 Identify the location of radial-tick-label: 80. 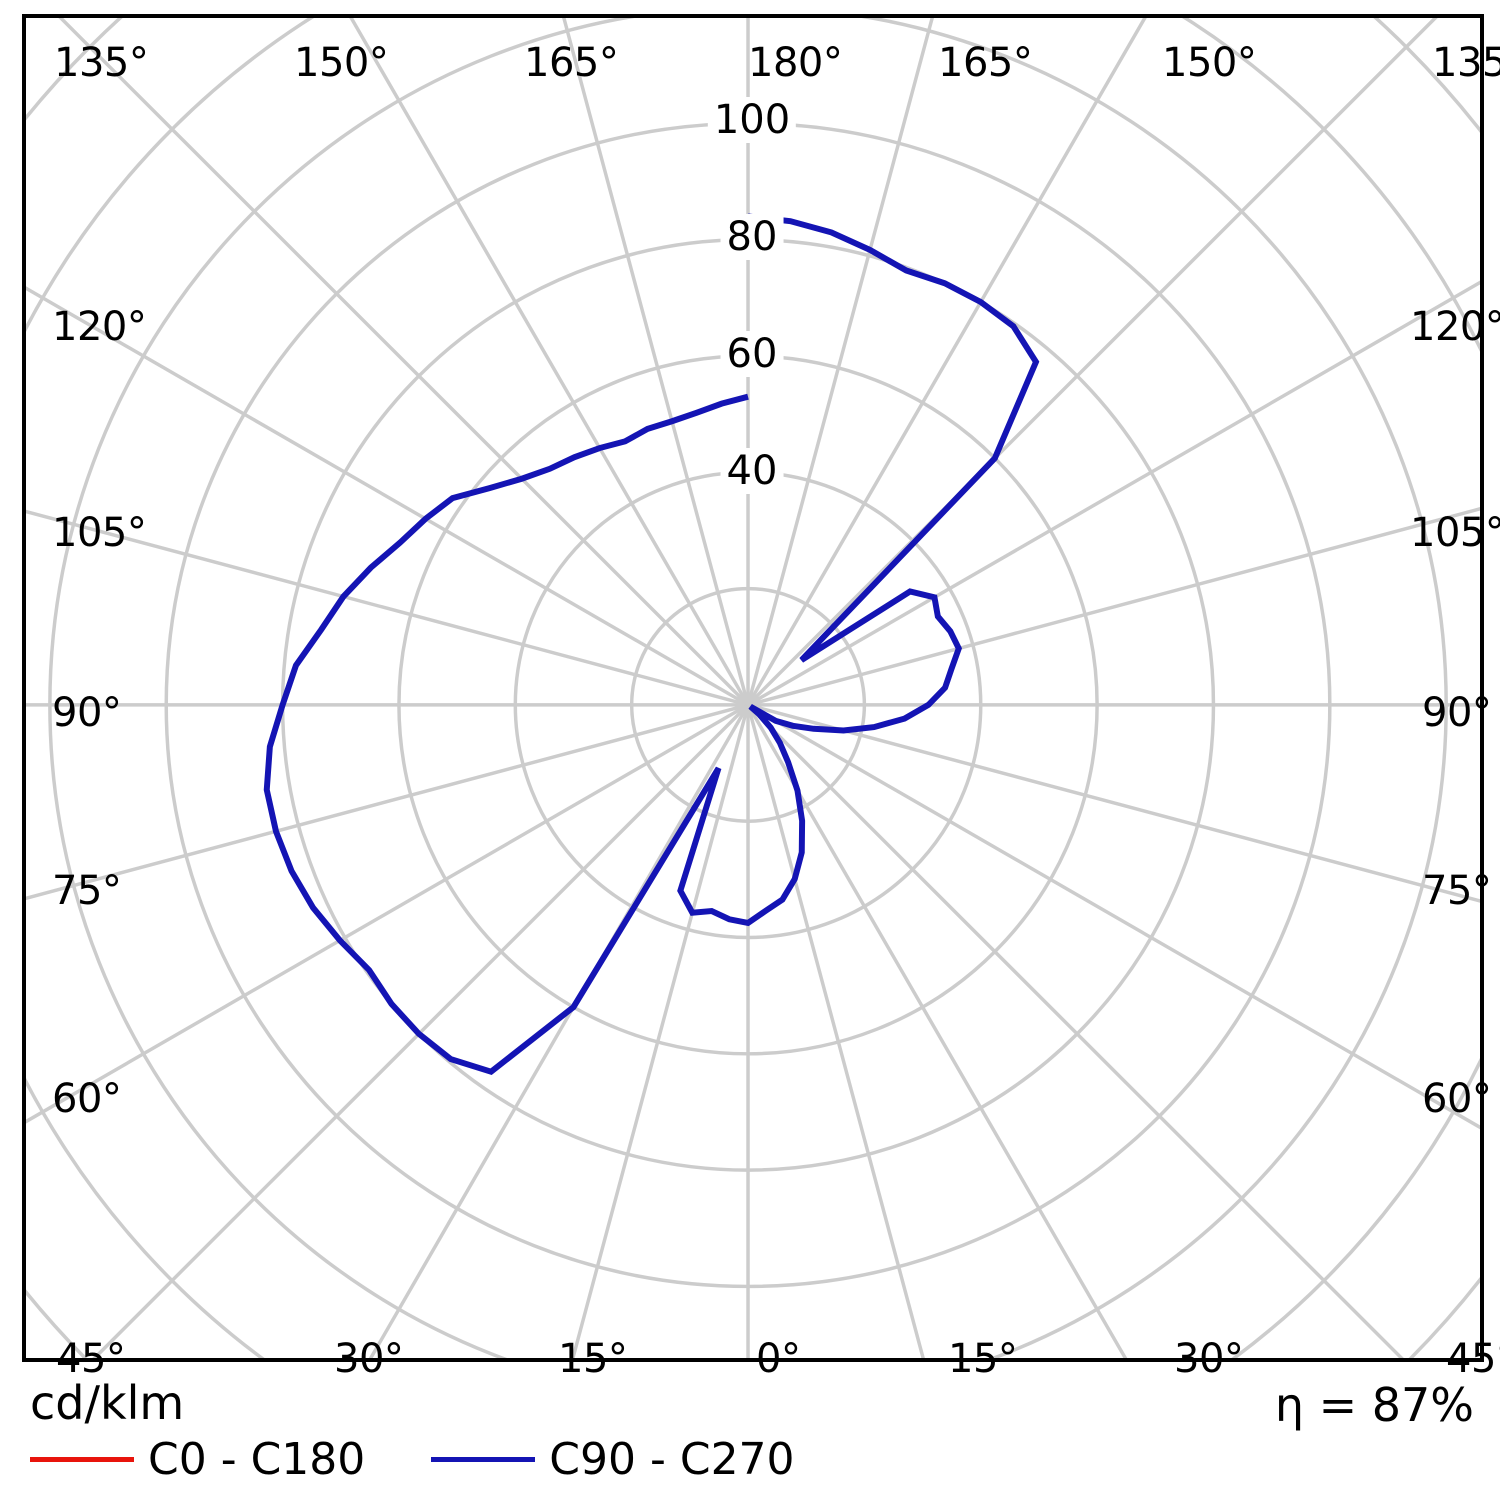
(752, 237).